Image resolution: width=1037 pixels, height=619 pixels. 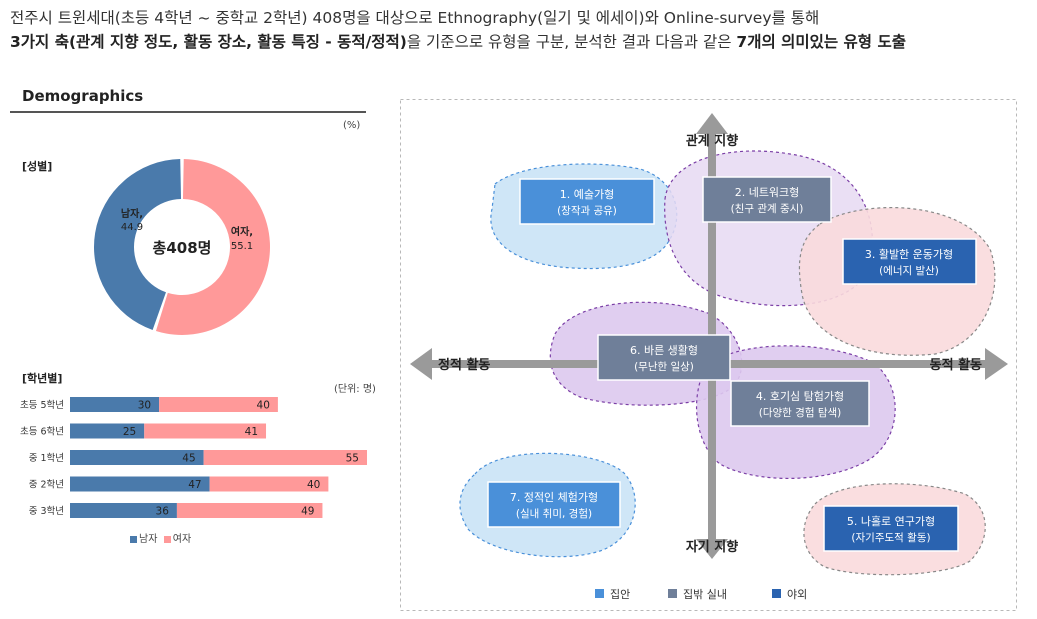 I want to click on bar-category-label: 초등 6학년, so click(x=42, y=432).